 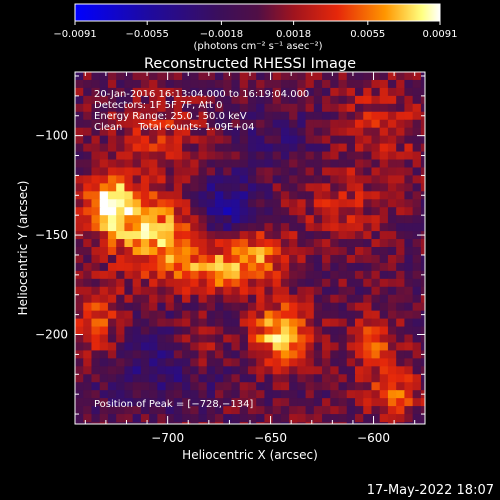 What do you see at coordinates (174, 127) in the screenshot?
I see `annotation-clean-counts: Clean Total counts: 1.09E+04` at bounding box center [174, 127].